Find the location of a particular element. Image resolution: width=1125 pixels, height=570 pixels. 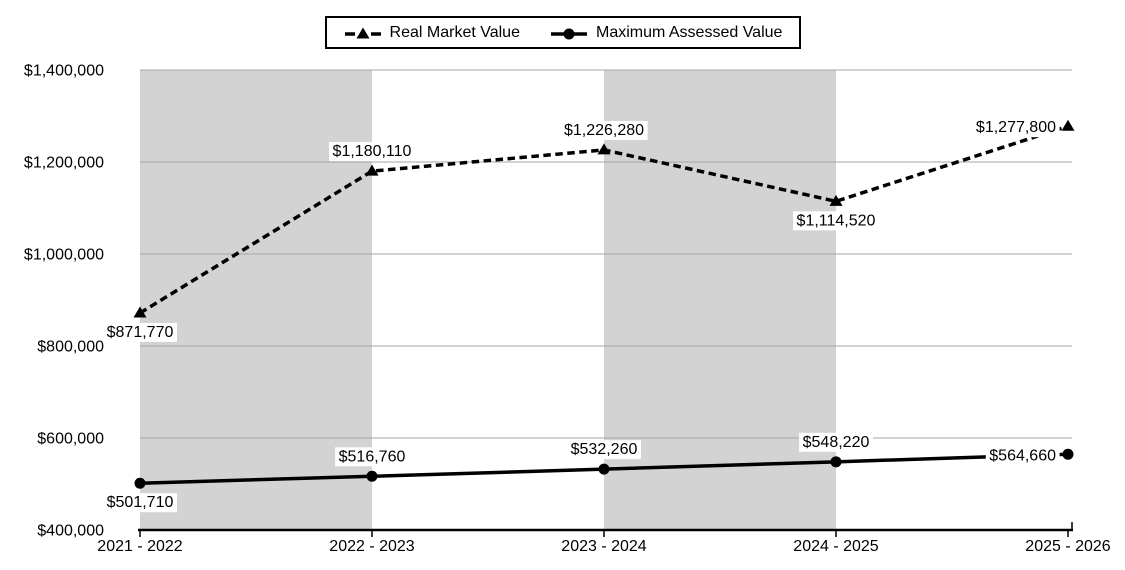

data-label: $1,180,110 is located at coordinates (372, 151).